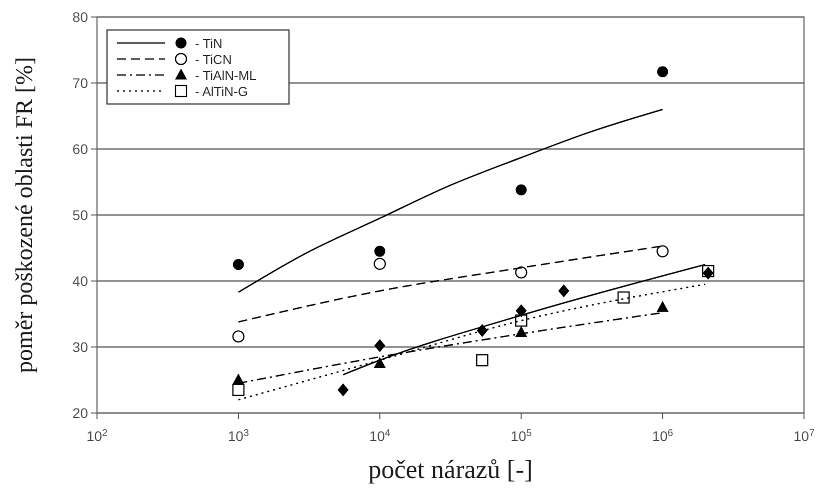 The width and height of the screenshot is (819, 491). Describe the element at coordinates (80, 215) in the screenshot. I see `y-tick-label: 50` at that location.